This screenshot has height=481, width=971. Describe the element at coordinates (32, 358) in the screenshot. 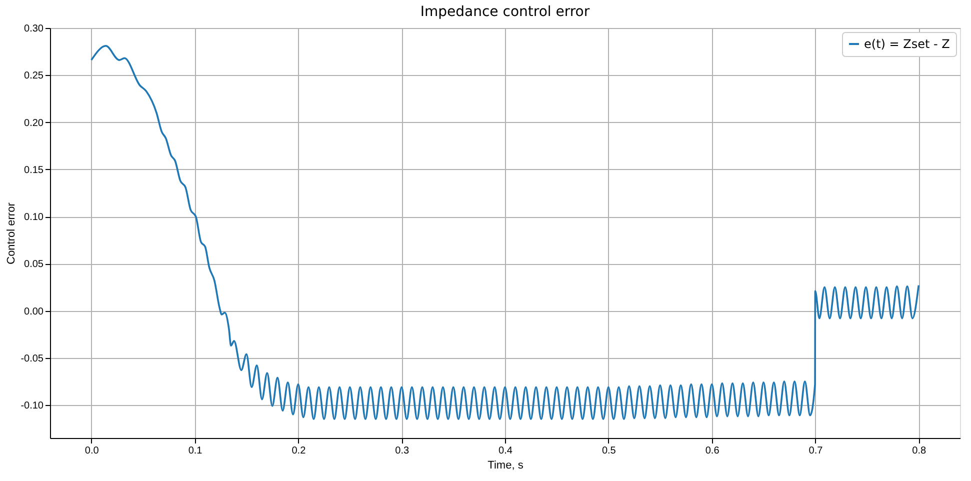

I see `y-tick-label: -0.05` at that location.